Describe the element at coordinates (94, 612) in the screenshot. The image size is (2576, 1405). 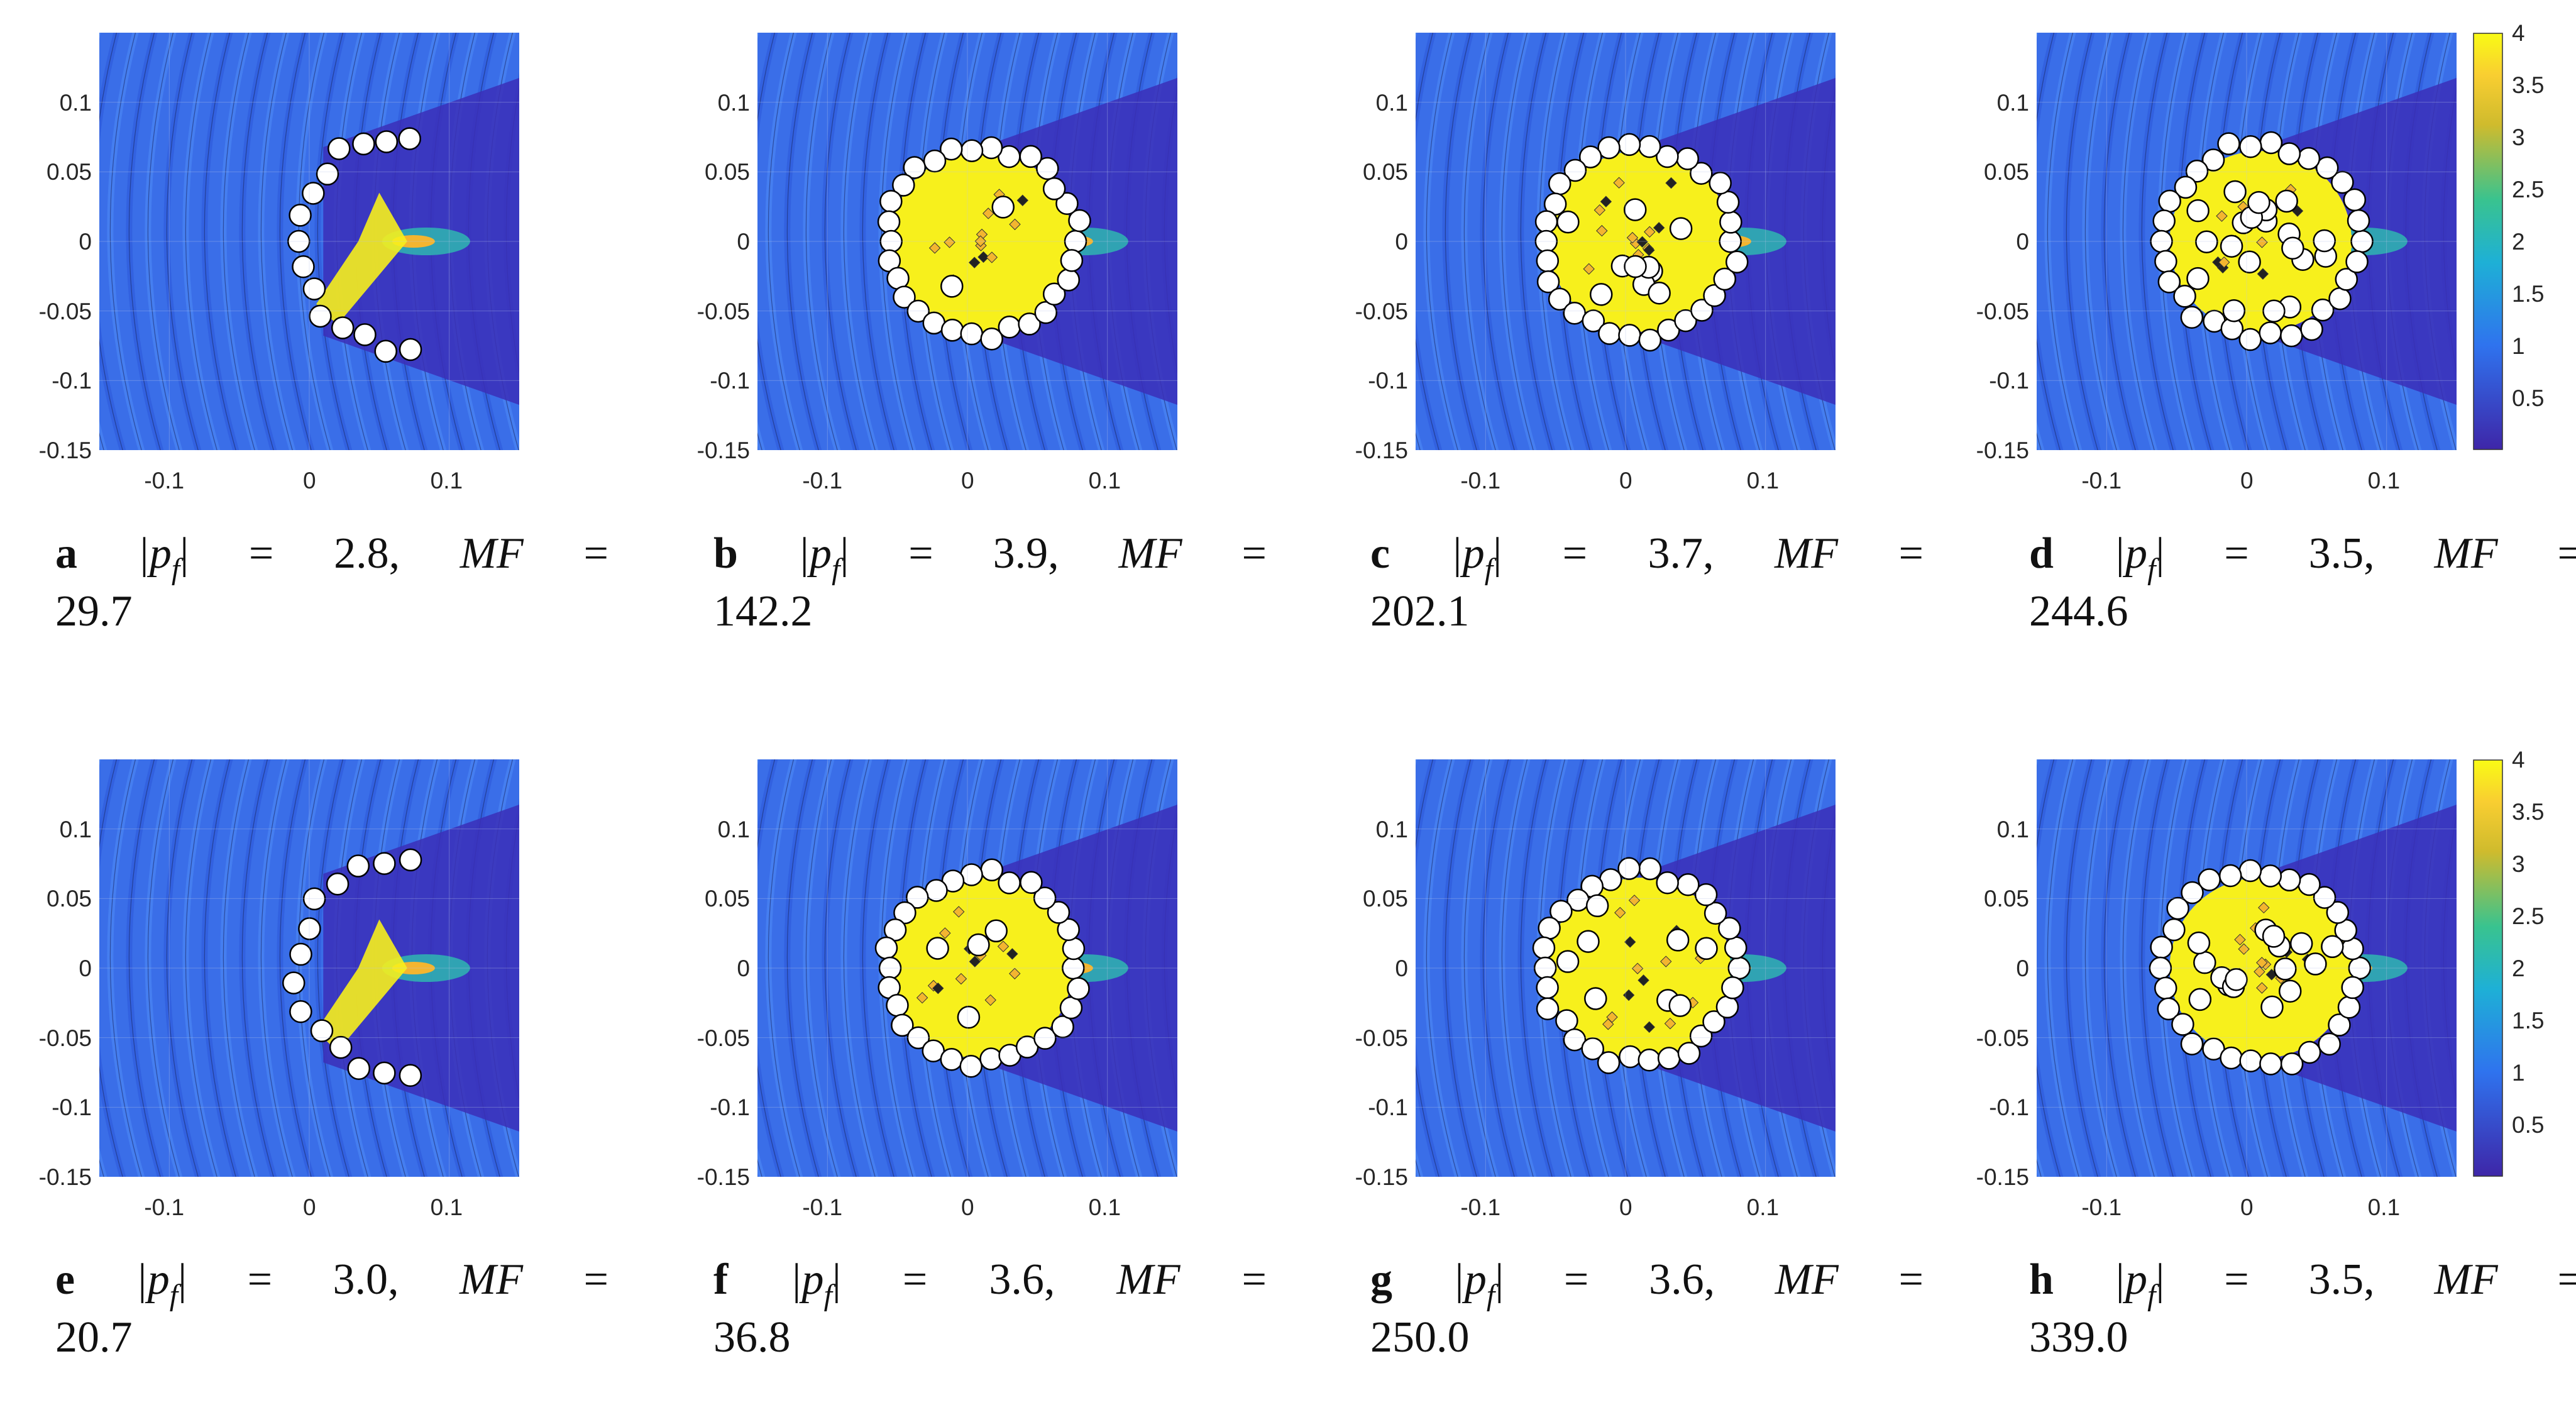
I see `mf-value: 29.7` at that location.